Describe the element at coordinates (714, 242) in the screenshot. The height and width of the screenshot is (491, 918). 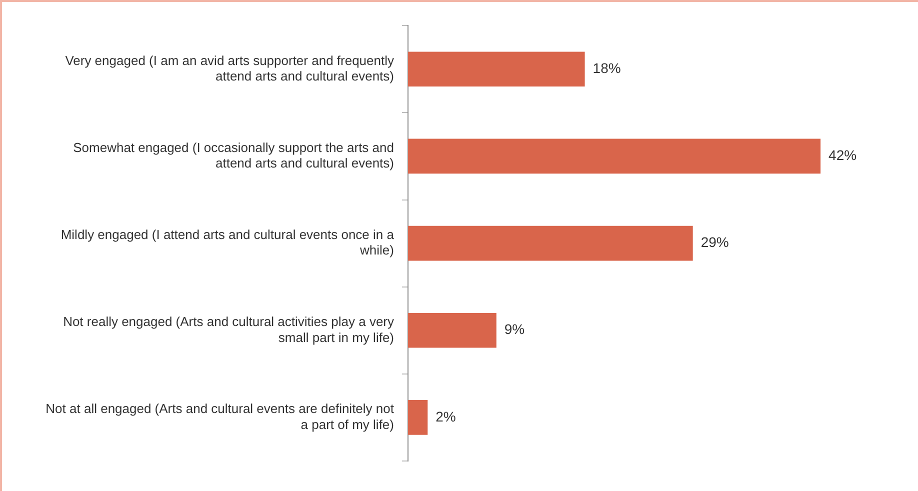
I see `data-label: 29%` at that location.